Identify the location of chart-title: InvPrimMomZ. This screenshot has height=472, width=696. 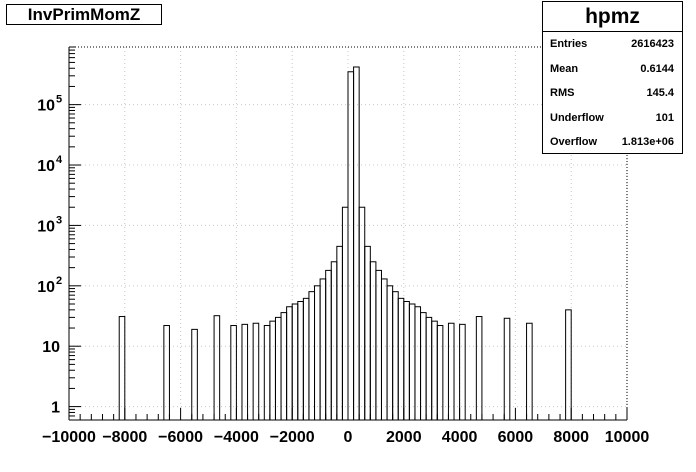
(84, 14).